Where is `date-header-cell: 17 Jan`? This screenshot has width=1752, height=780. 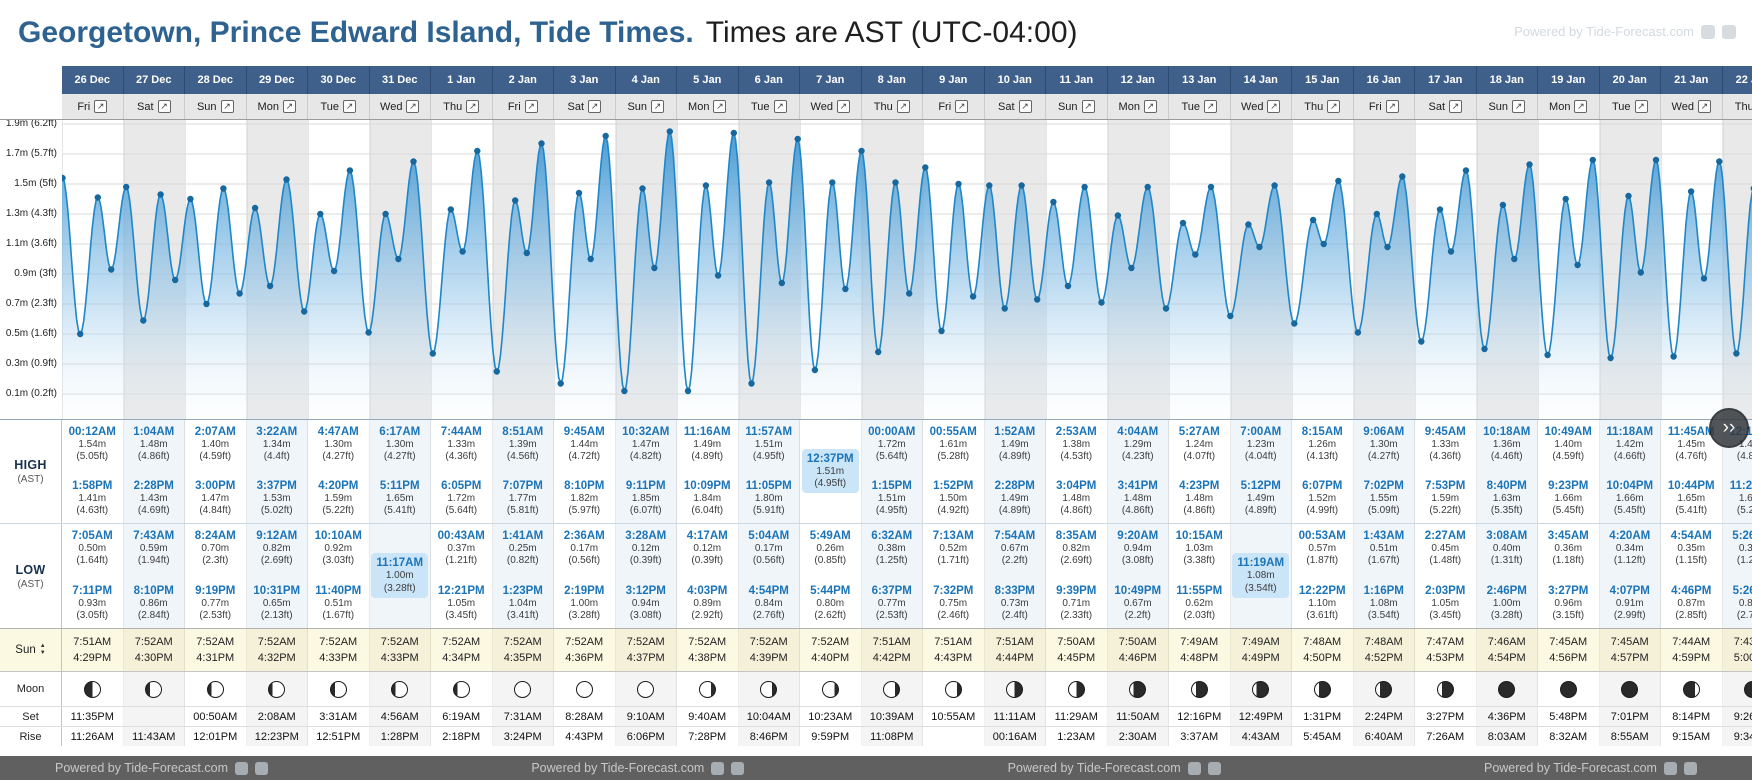
date-header-cell: 17 Jan is located at coordinates (1446, 80).